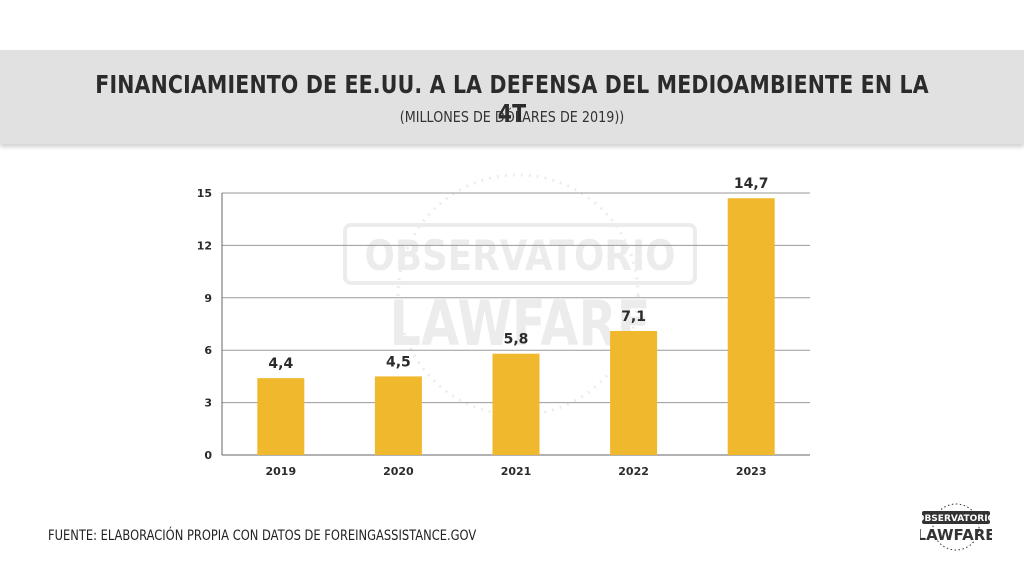 Image resolution: width=1024 pixels, height=576 pixels. Describe the element at coordinates (204, 245) in the screenshot. I see `y-tick-label: 12` at that location.